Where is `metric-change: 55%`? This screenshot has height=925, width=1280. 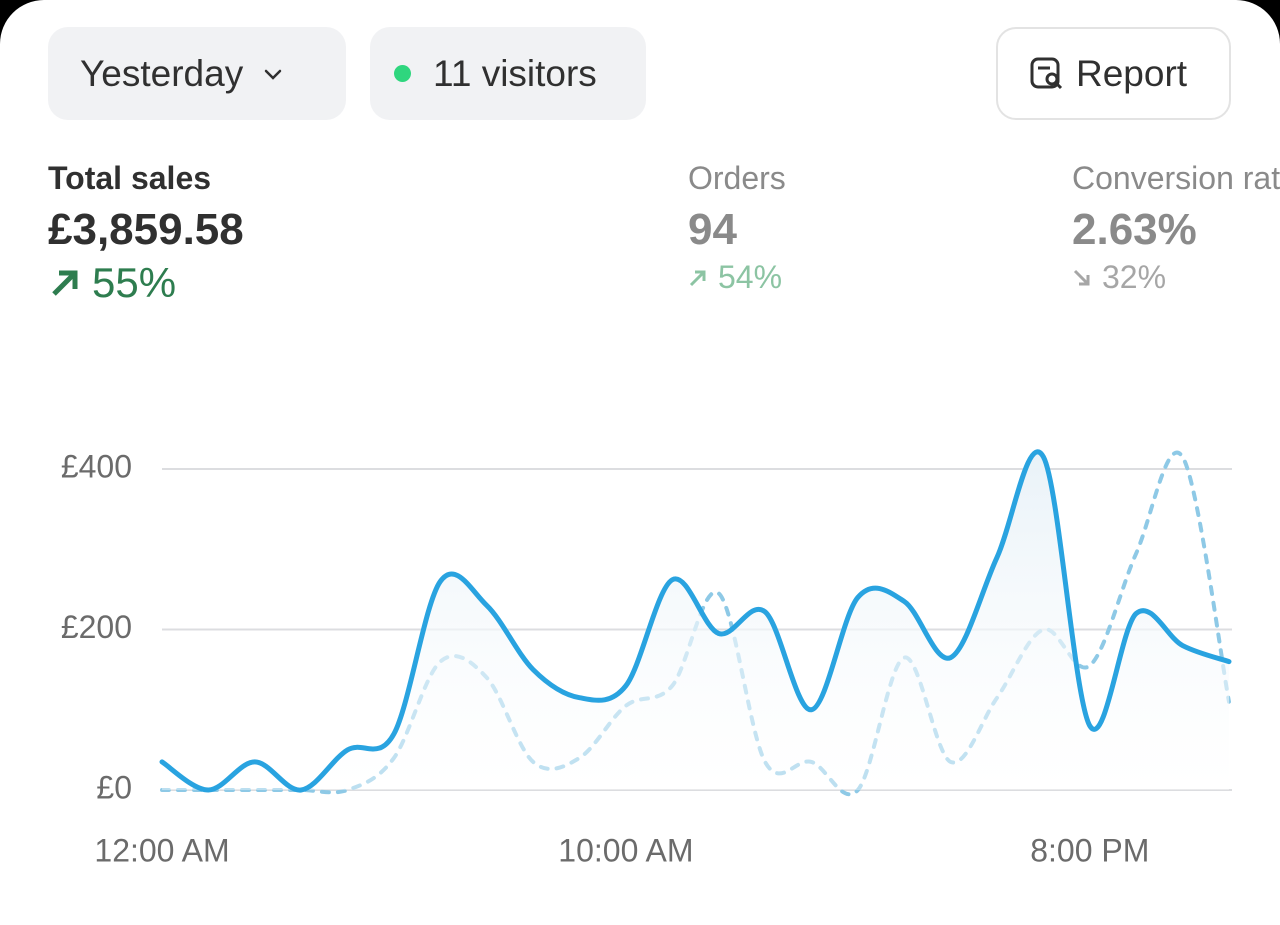 metric-change: 55% is located at coordinates (146, 283).